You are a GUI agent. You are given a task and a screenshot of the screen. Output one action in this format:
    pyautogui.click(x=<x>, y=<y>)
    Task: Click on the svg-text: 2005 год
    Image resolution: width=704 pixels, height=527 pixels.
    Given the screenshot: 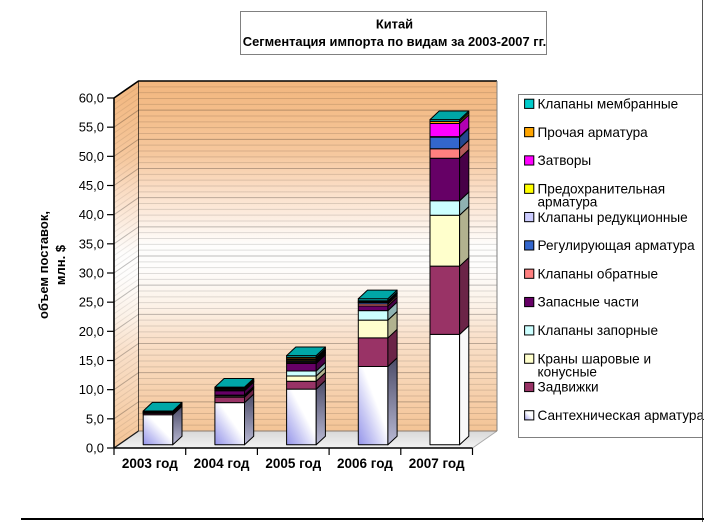 What is the action you would take?
    pyautogui.click(x=293, y=463)
    